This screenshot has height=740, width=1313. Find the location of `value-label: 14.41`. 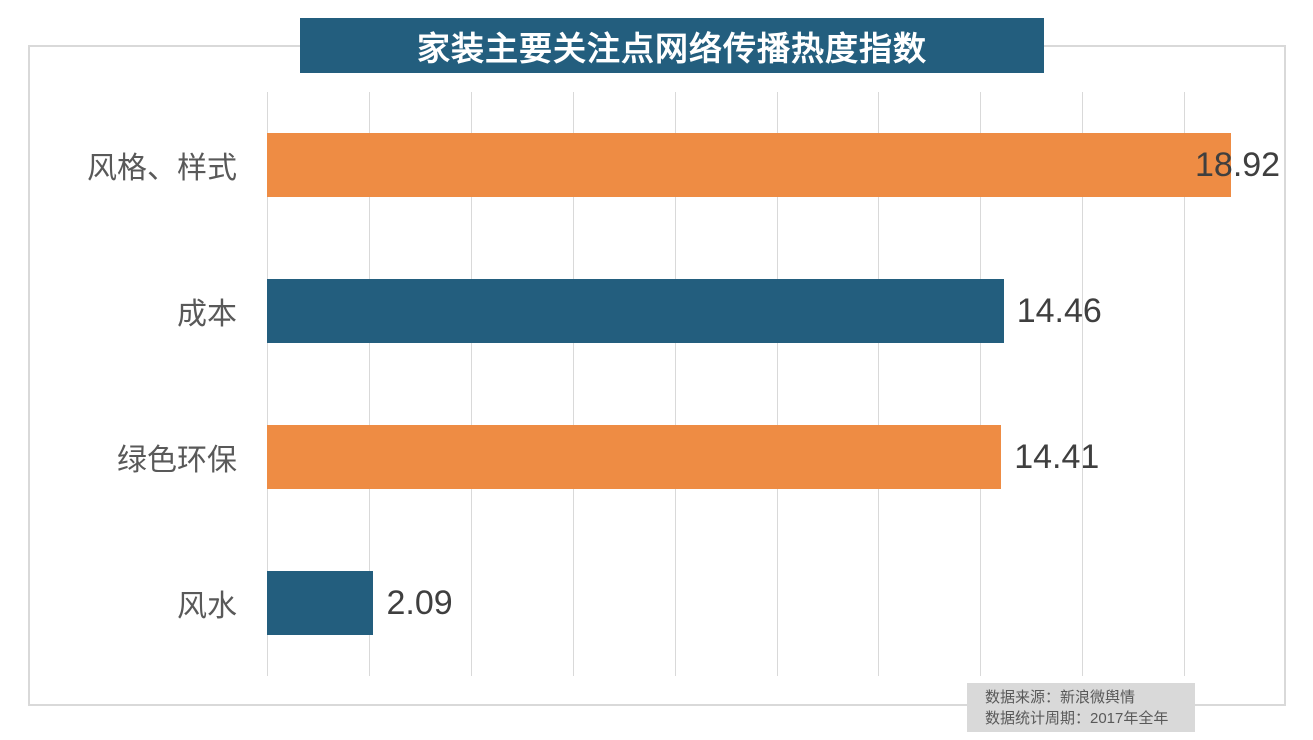

value-label: 14.41 is located at coordinates (1057, 456).